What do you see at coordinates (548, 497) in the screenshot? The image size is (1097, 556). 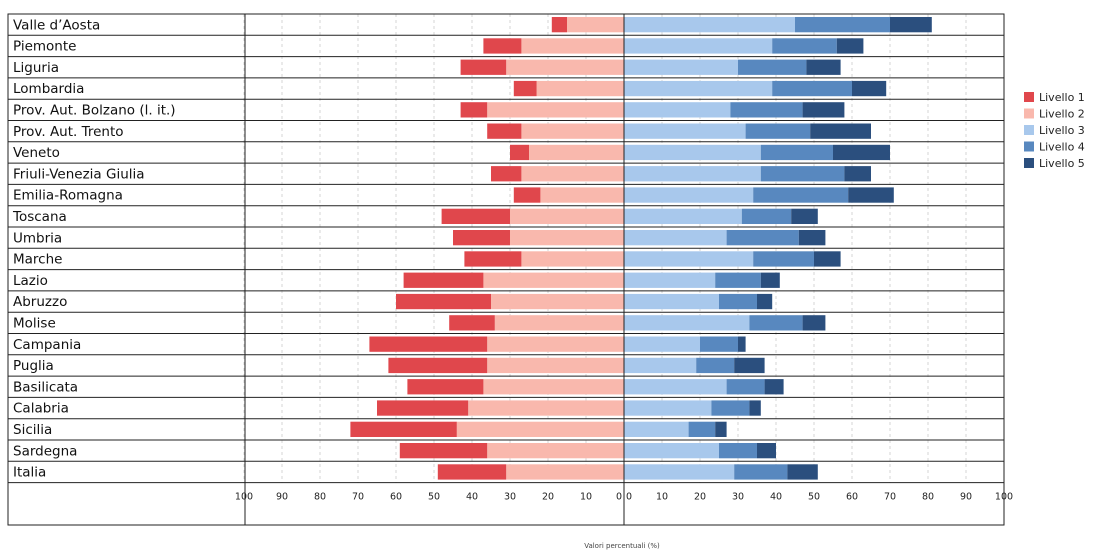 I see `x-tick-label: 20` at bounding box center [548, 497].